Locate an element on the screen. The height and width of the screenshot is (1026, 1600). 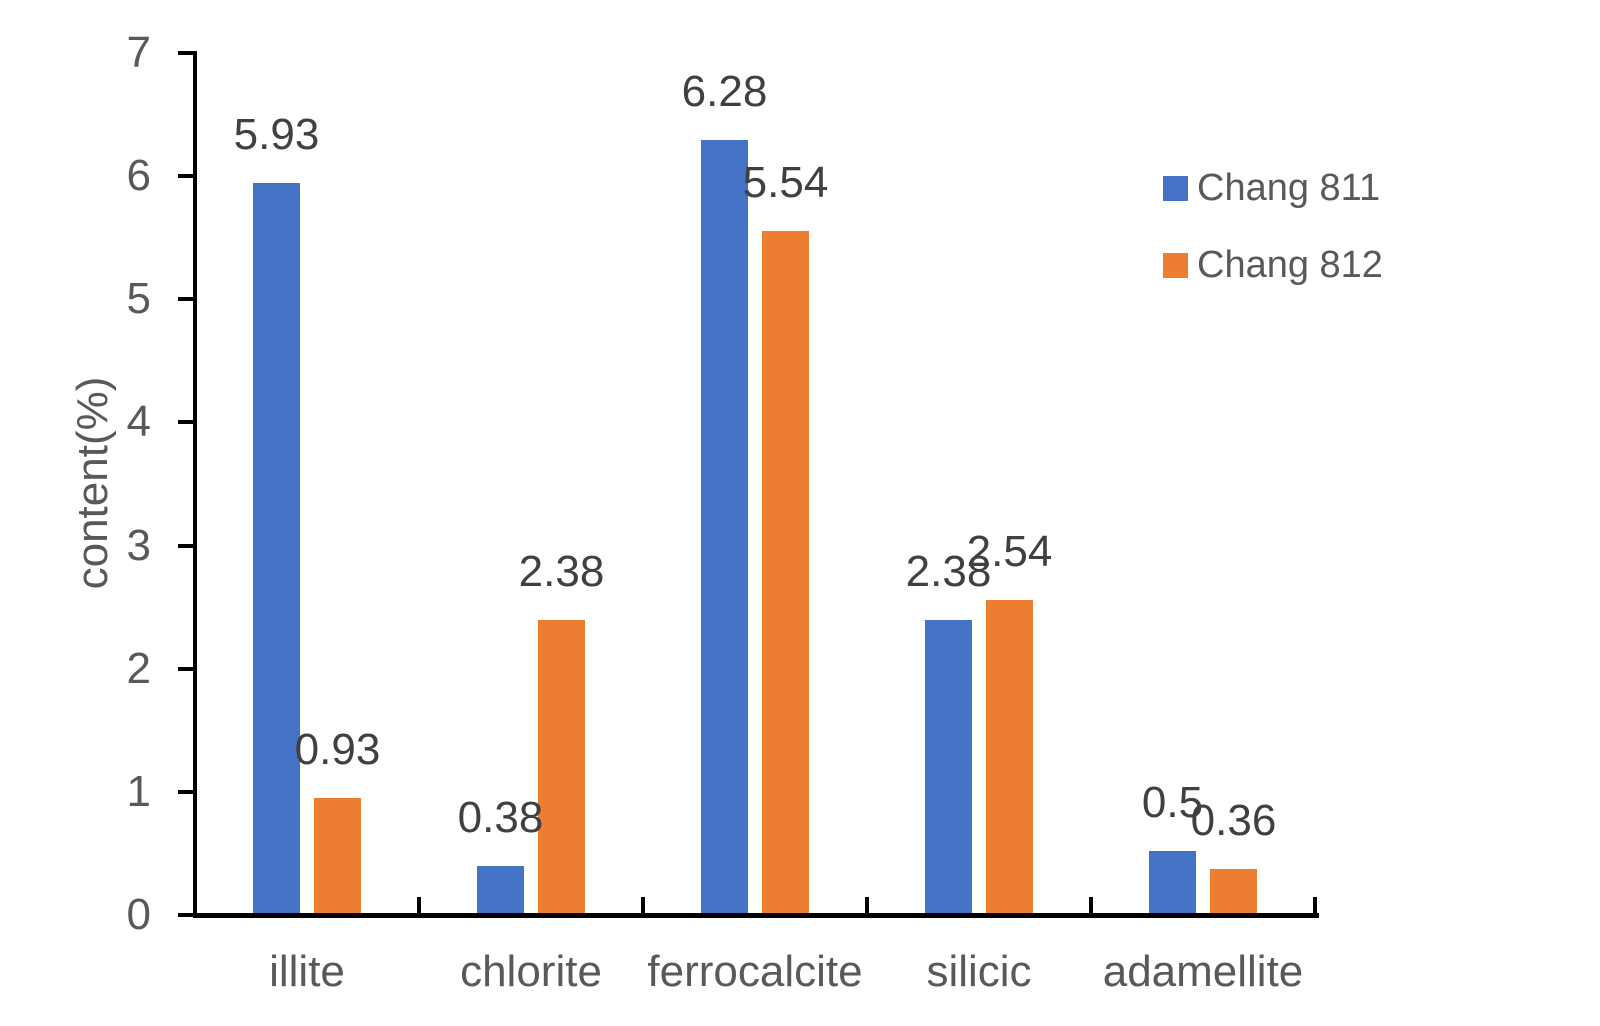
bar-chang-811-adamellite is located at coordinates (1172, 882).